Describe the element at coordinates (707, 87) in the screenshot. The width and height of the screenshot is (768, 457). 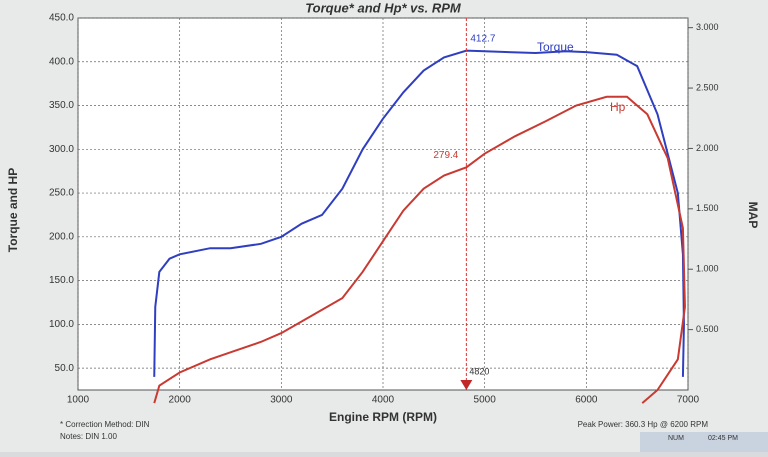
I see `y2-tick-label: 2.500` at that location.